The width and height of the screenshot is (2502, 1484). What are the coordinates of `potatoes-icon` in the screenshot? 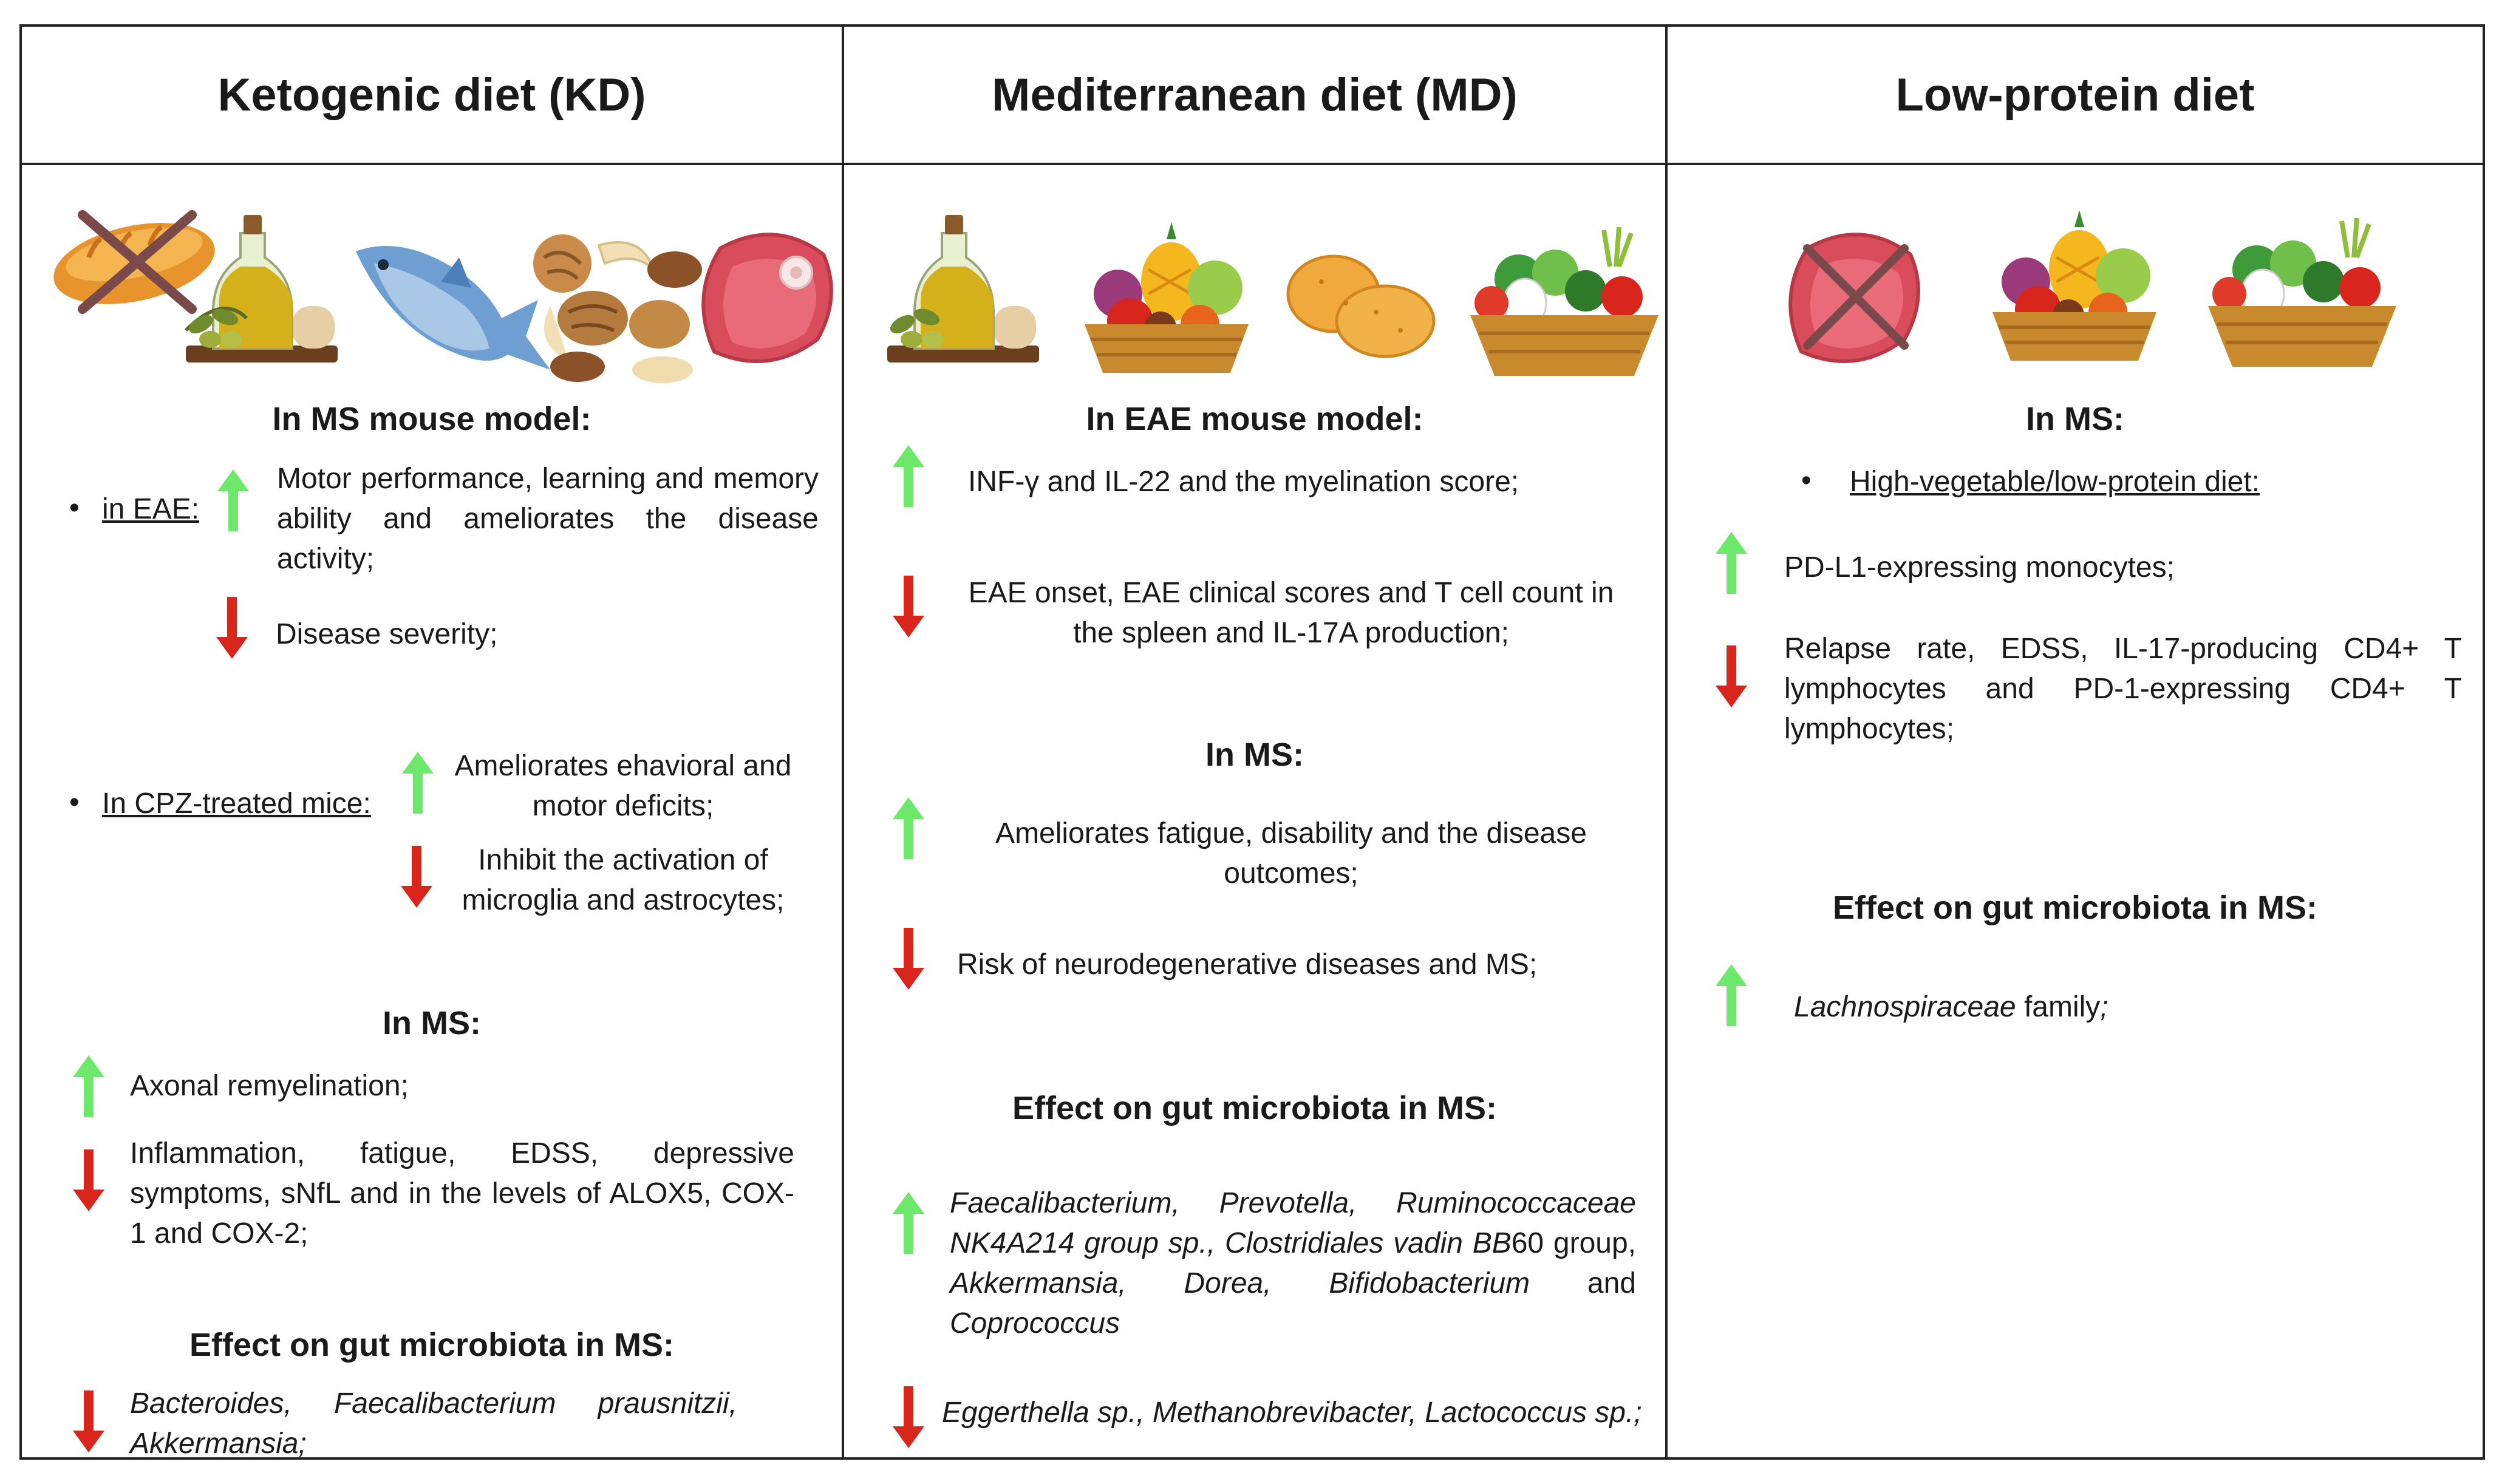 It's located at (1361, 306).